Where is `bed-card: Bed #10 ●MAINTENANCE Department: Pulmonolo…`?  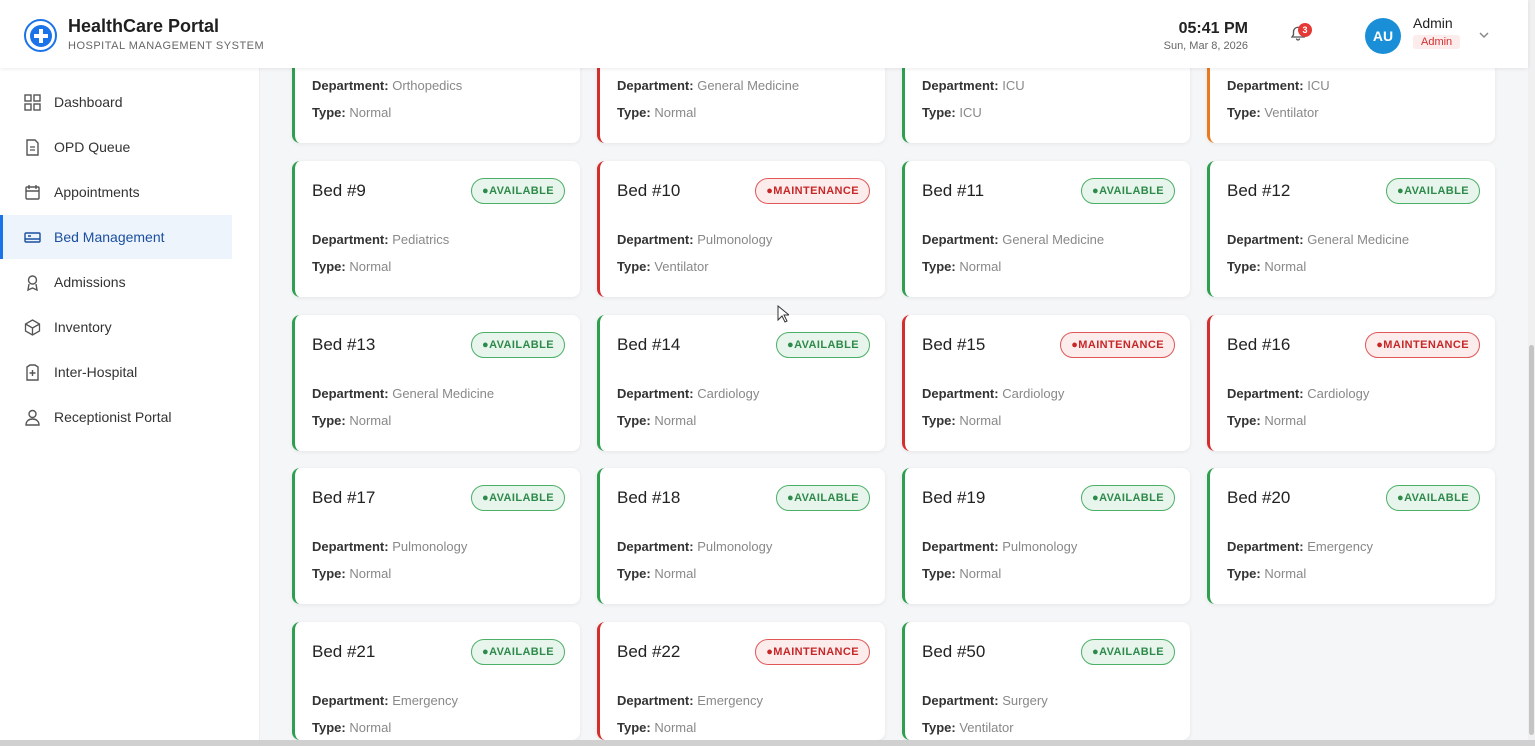
bed-card: Bed #10 ●MAINTENANCE Department: Pulmonolo… is located at coordinates (741, 229).